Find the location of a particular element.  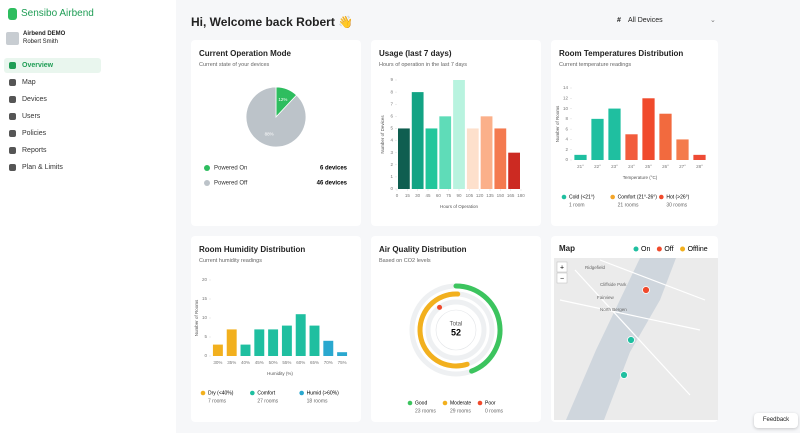

river is located at coordinates (621, 339).